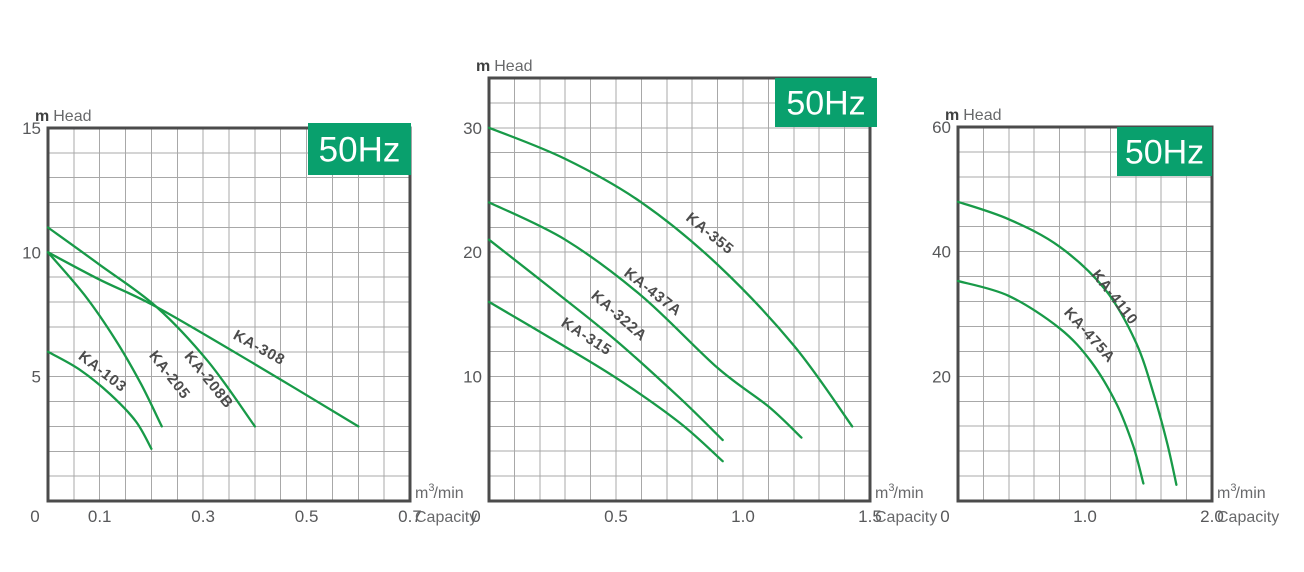 The height and width of the screenshot is (572, 1304). Describe the element at coordinates (209, 380) in the screenshot. I see `curve-label-KA-208B: KA-208B` at that location.